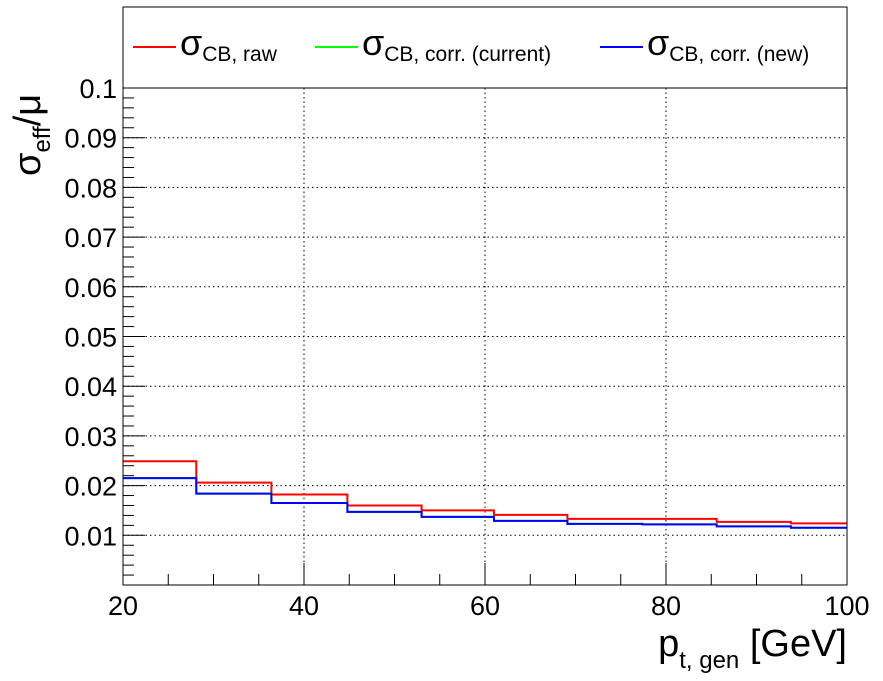  What do you see at coordinates (90, 338) in the screenshot?
I see `y-tick-label: 0.05` at bounding box center [90, 338].